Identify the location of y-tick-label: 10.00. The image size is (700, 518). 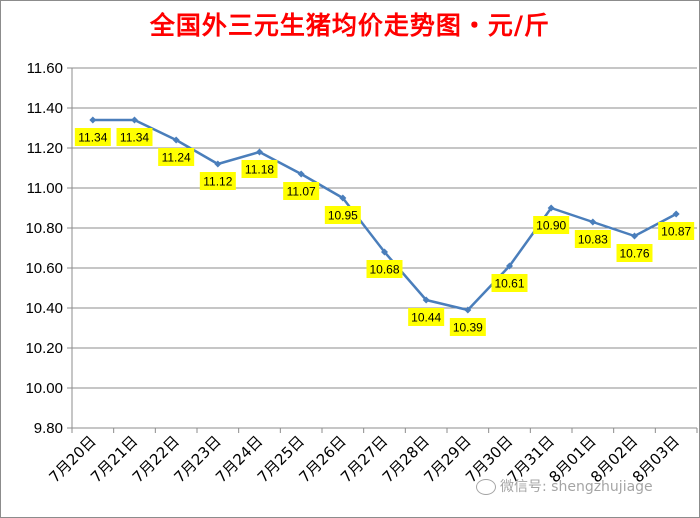
(44, 388).